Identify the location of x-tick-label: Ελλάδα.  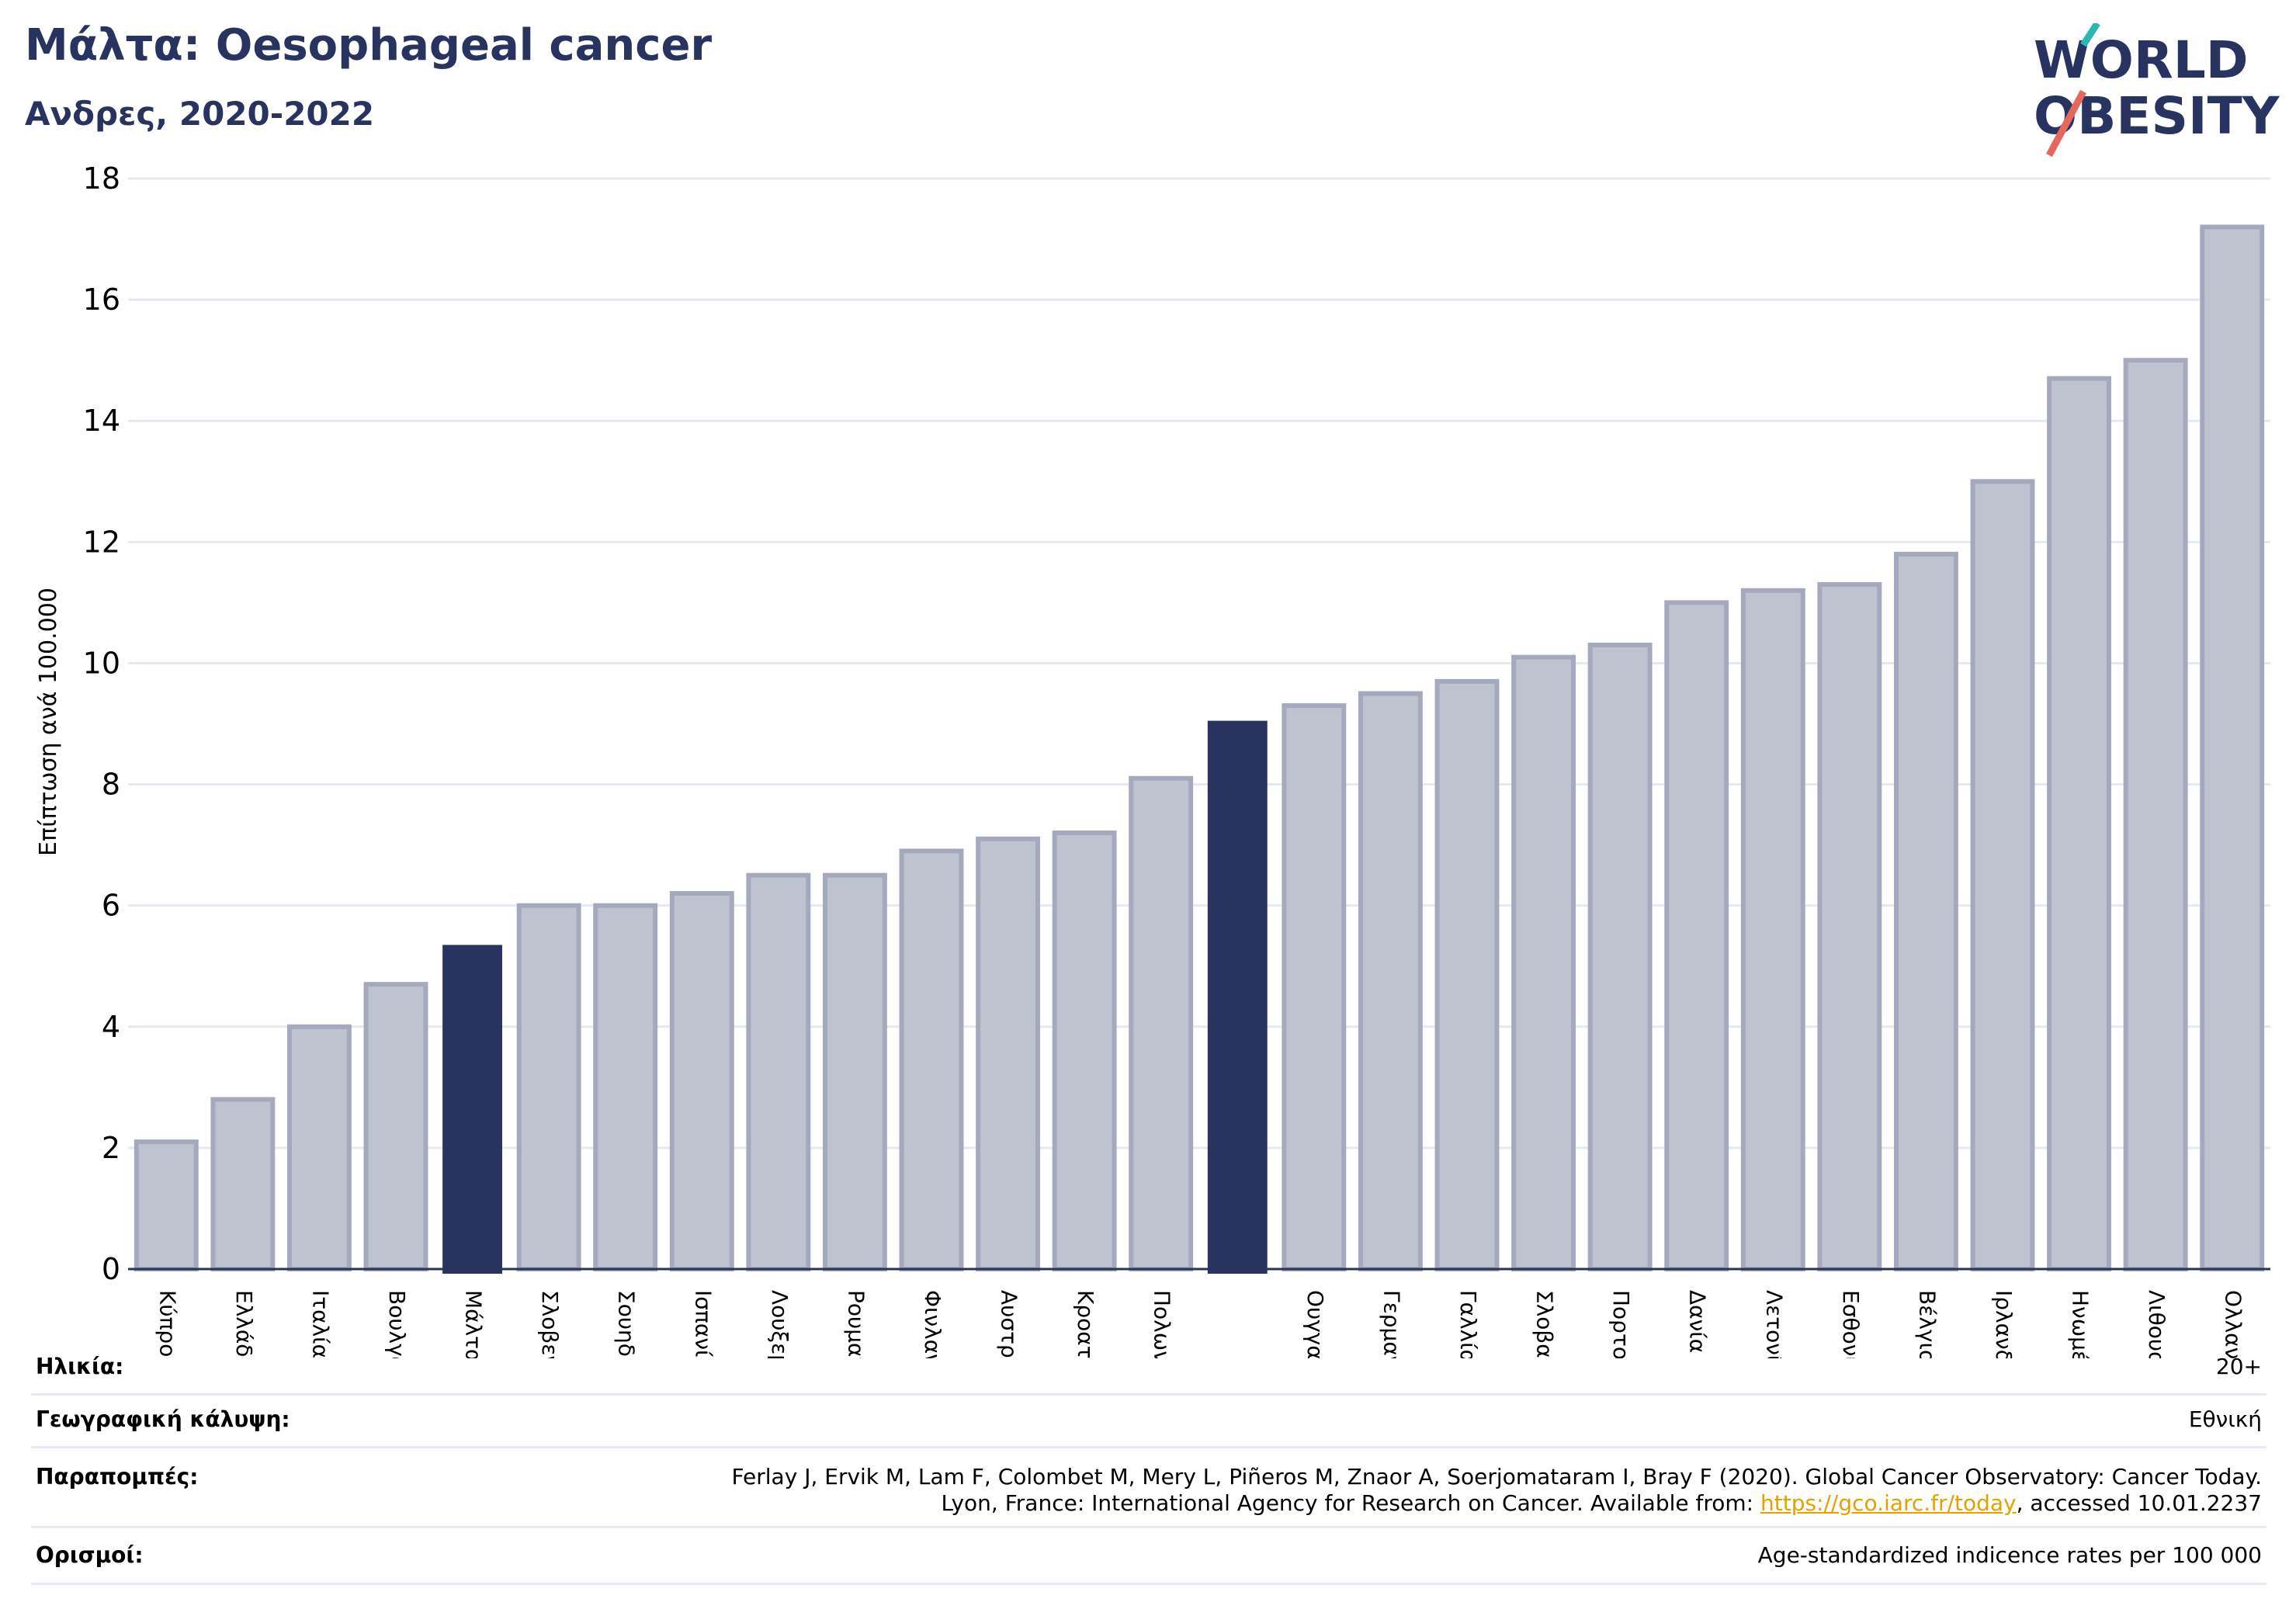
(244, 1324).